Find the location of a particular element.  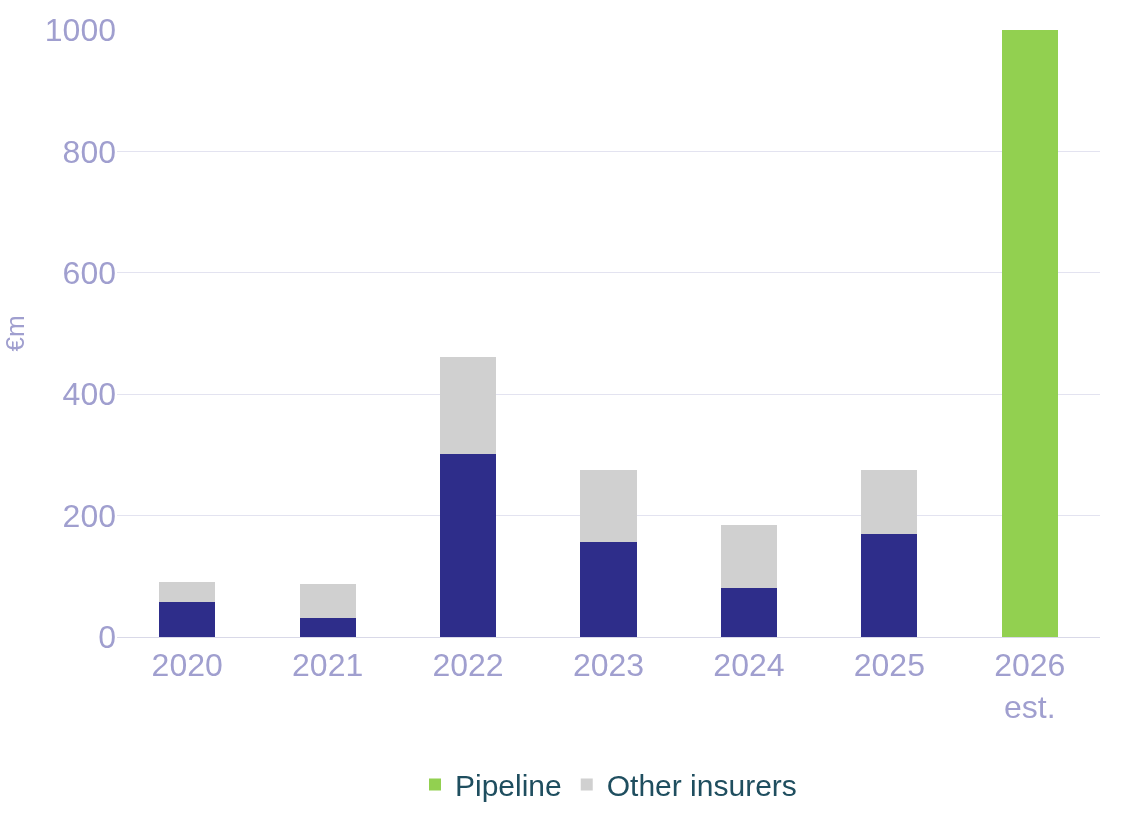

x-tick-label: 2024 is located at coordinates (749, 665).